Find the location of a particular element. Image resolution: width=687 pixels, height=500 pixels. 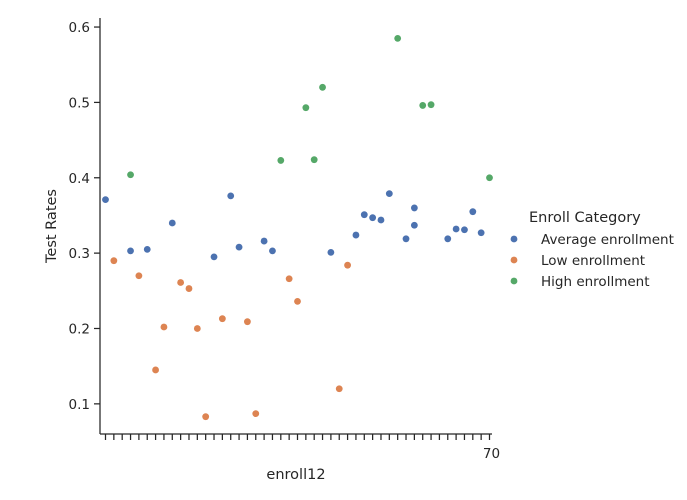

series-low-enrollment is located at coordinates (230, 339).